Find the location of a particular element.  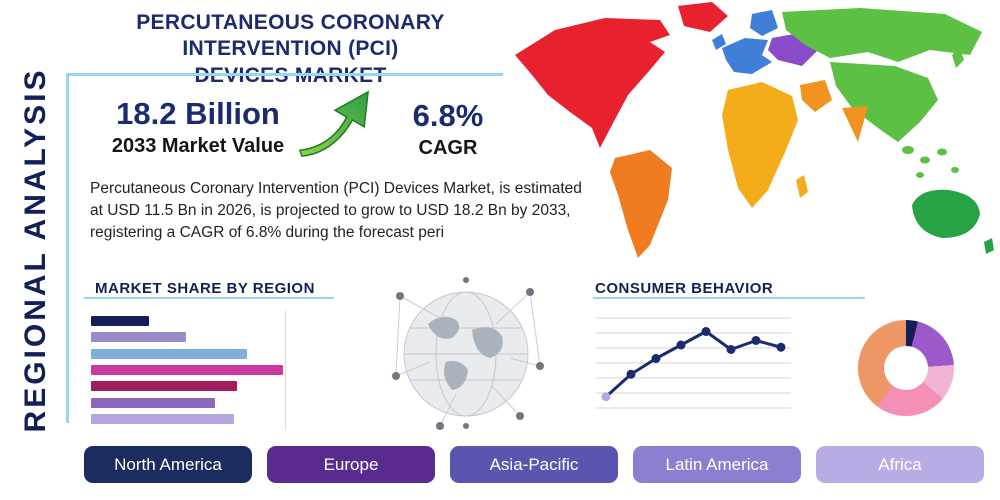

donut-hole is located at coordinates (906, 368).